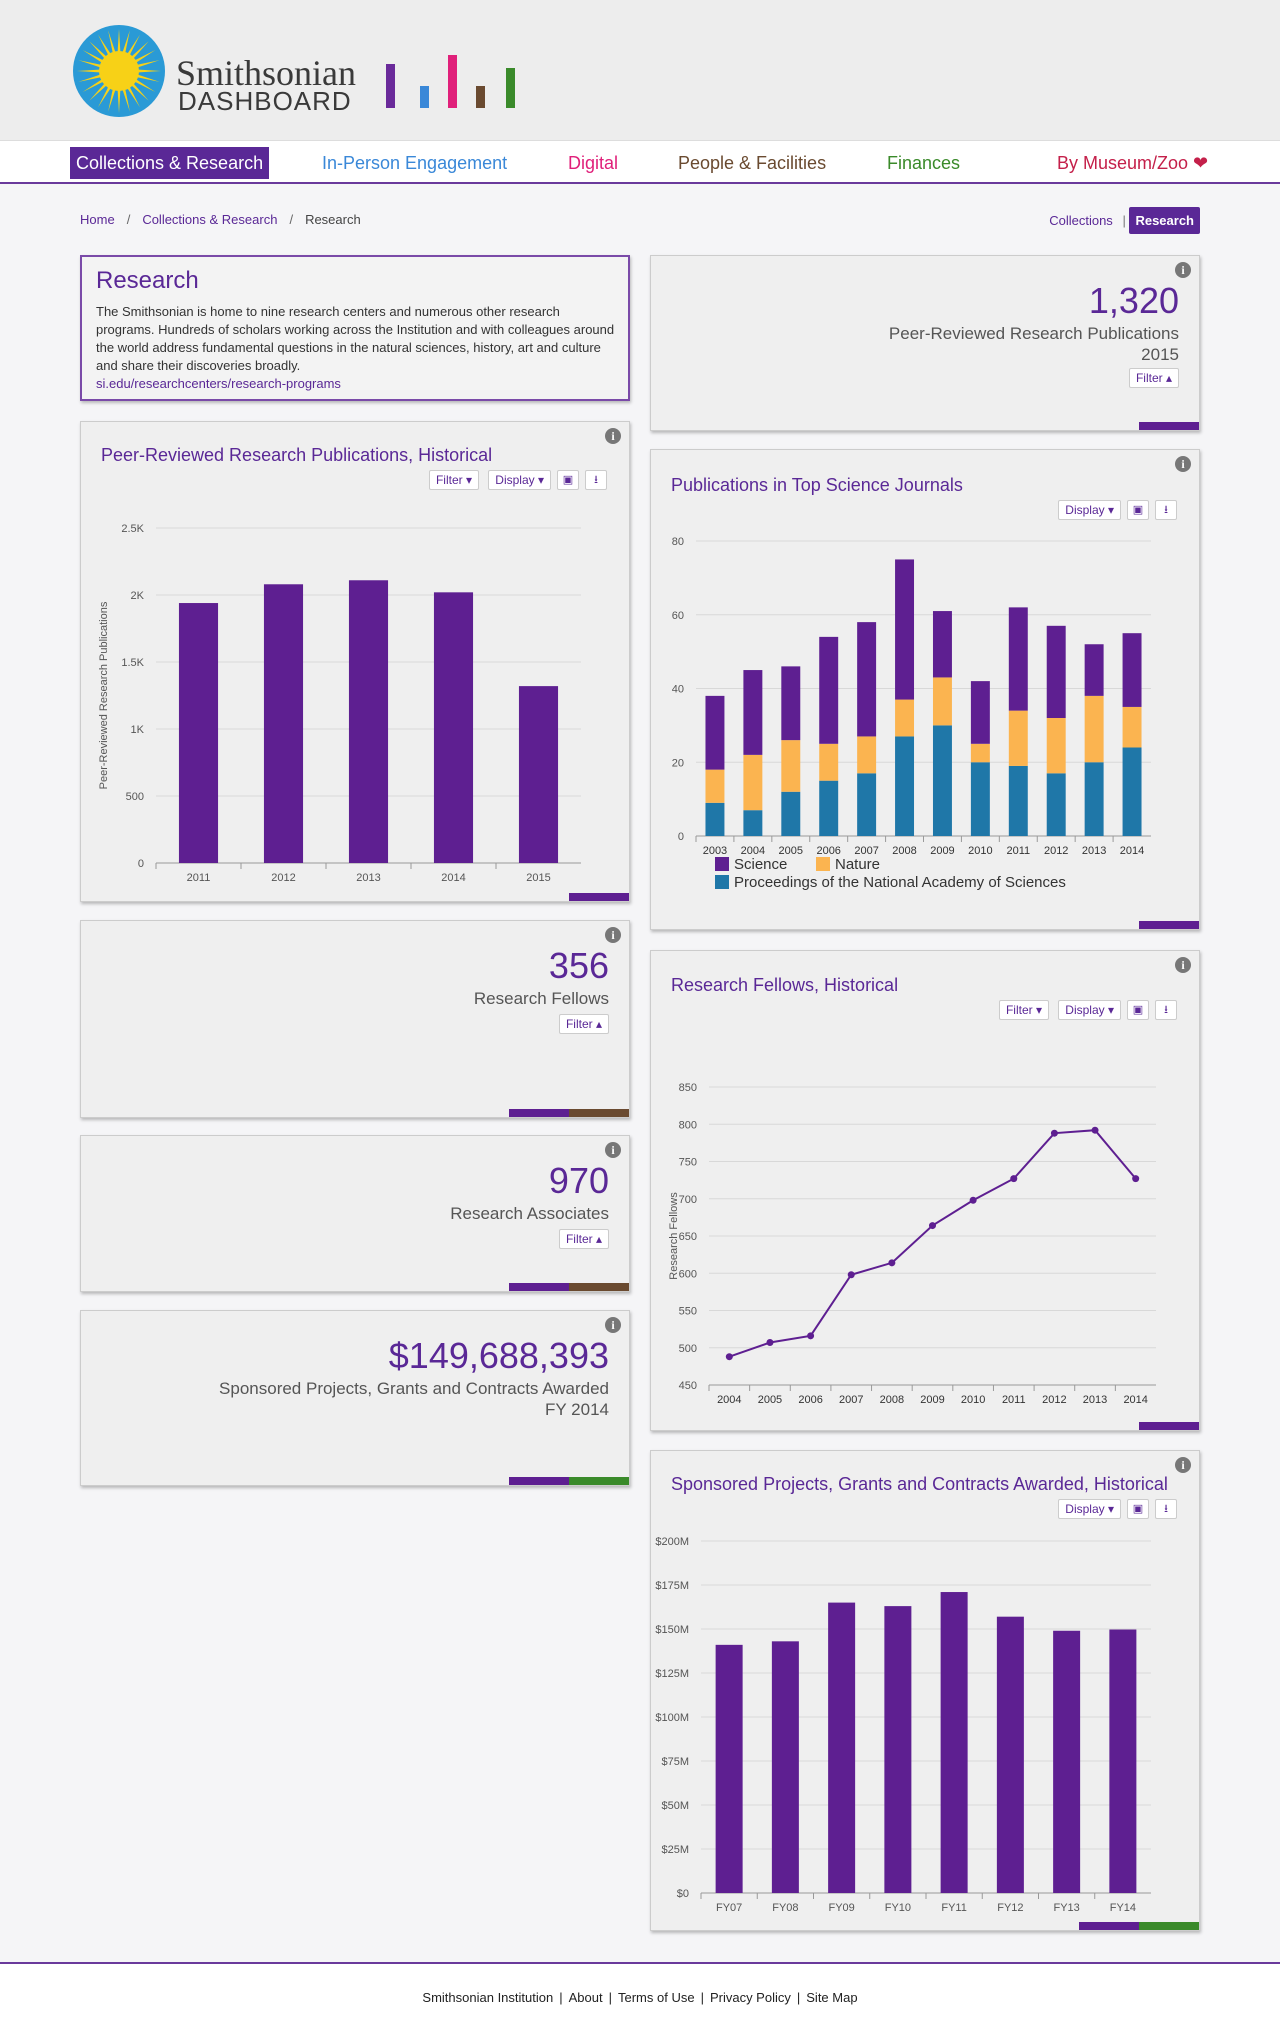  I want to click on x-tick-label: FY09, so click(841, 1908).